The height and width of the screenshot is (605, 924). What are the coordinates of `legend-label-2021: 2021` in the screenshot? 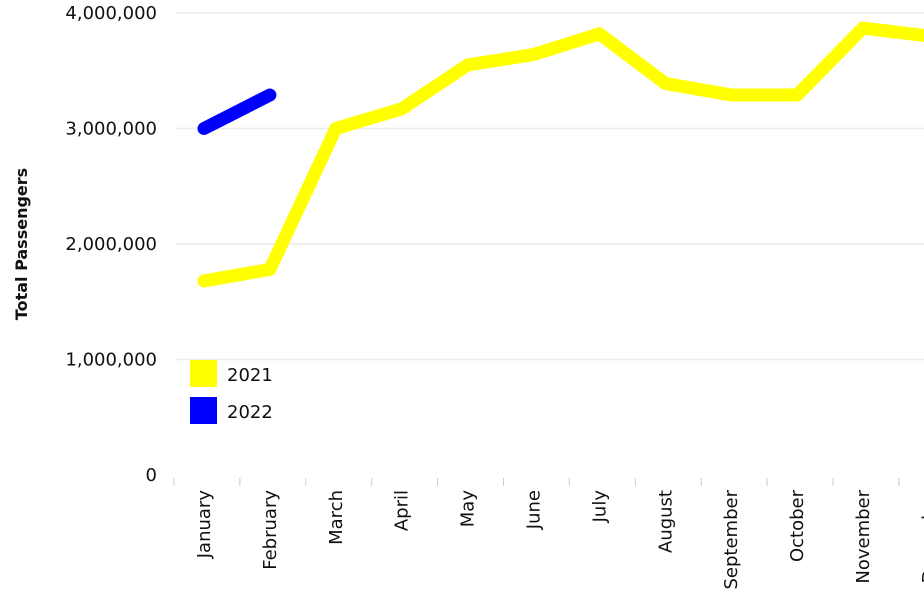 It's located at (250, 375).